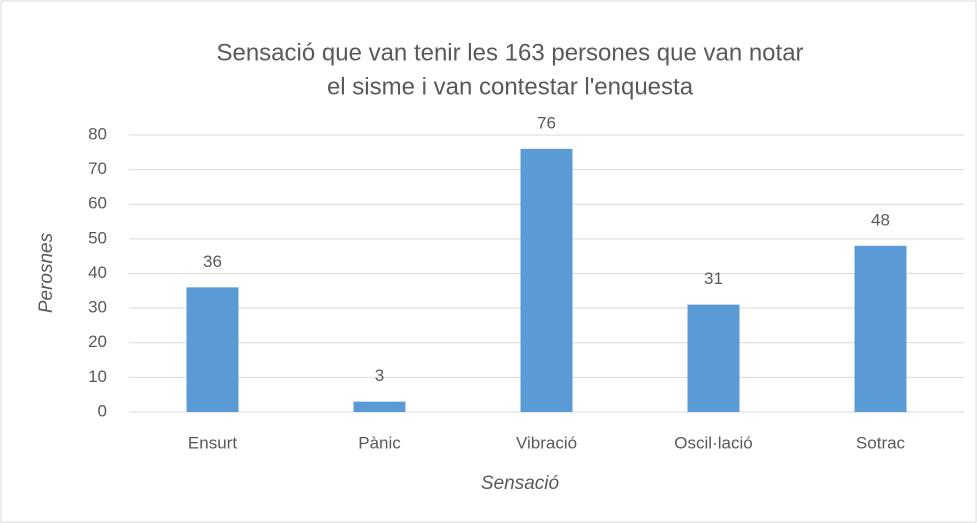 The height and width of the screenshot is (523, 977). I want to click on data-label: 3, so click(379, 375).